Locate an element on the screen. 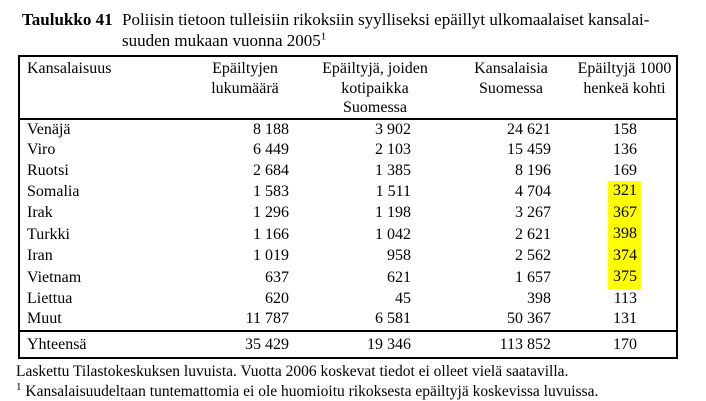  table-row: Ruotsi 2 684 1 385 8 196 169 is located at coordinates (348, 171).